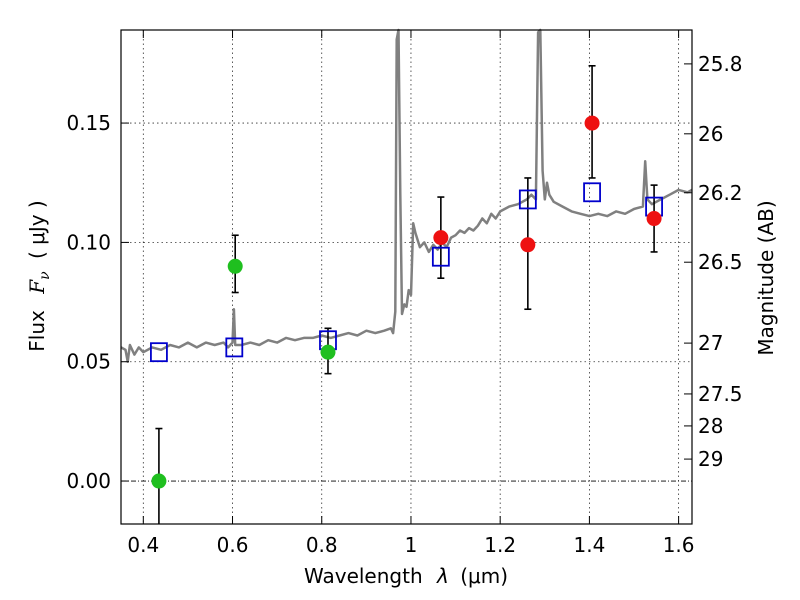 This screenshot has width=800, height=600. I want to click on x-tick-label: 1.2, so click(500, 545).